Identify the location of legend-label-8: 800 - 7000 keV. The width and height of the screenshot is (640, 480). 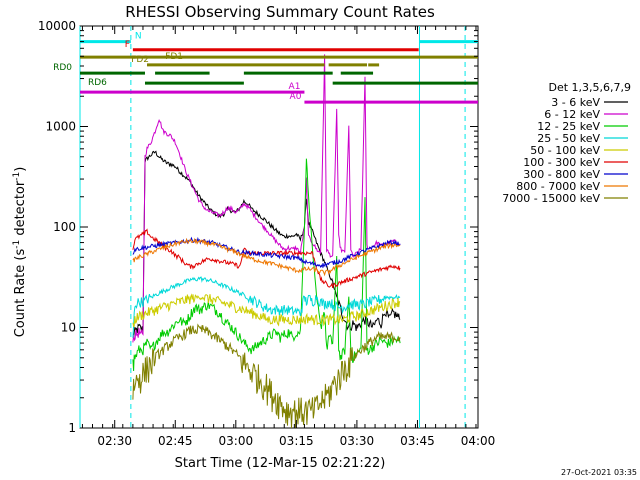
(558, 186).